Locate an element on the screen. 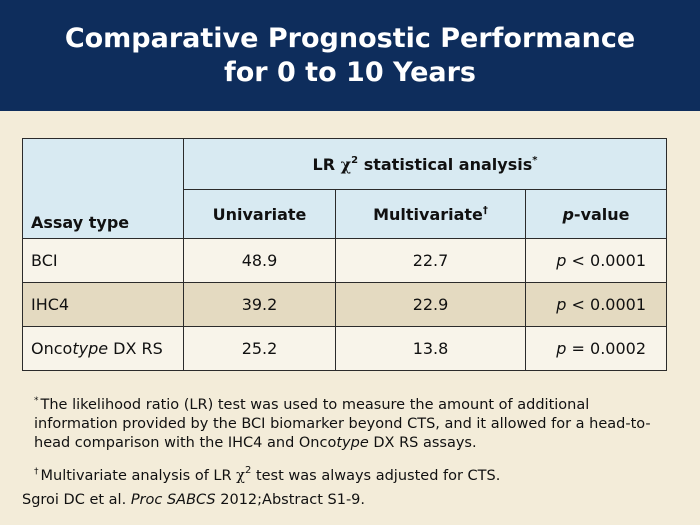 The width and height of the screenshot is (700, 525). multivariate-label: Multivariate is located at coordinates (428, 214).